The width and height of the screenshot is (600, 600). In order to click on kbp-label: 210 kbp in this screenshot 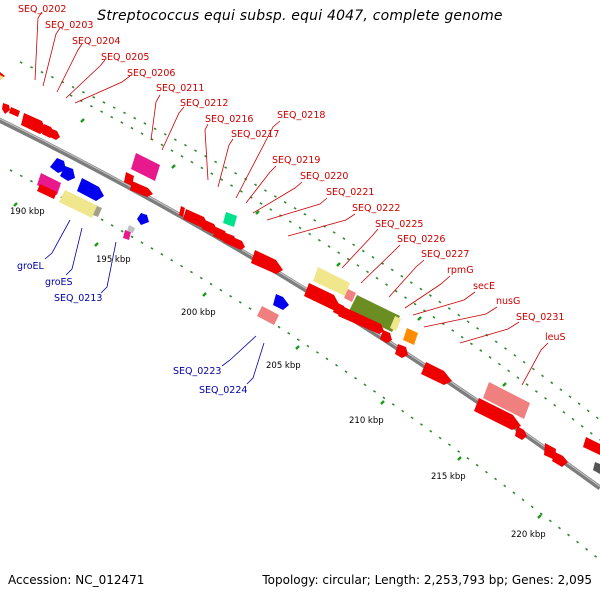, I will do `click(366, 421)`.